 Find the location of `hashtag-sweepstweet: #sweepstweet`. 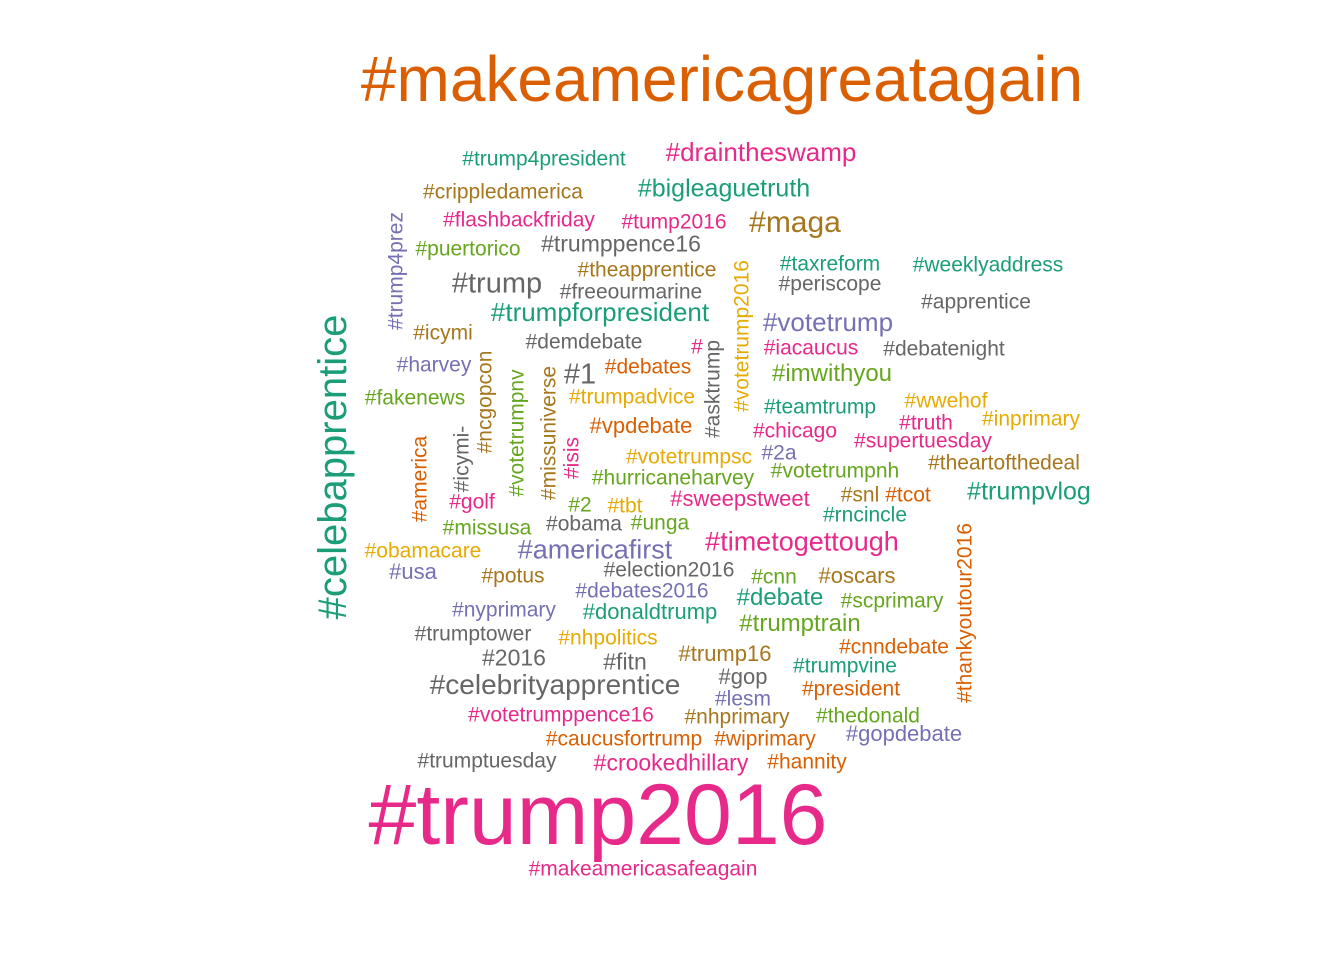

hashtag-sweepstweet: #sweepstweet is located at coordinates (740, 498).